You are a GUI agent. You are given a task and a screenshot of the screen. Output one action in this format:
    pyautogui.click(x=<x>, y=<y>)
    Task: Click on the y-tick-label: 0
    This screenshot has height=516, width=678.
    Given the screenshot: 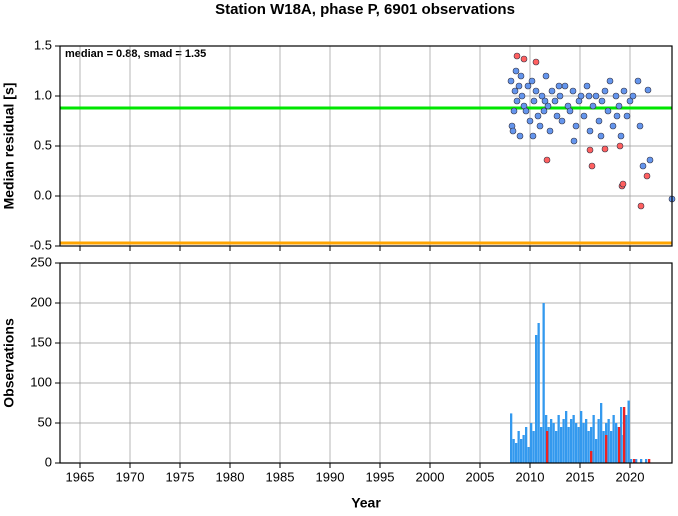 What is the action you would take?
    pyautogui.click(x=48, y=461)
    